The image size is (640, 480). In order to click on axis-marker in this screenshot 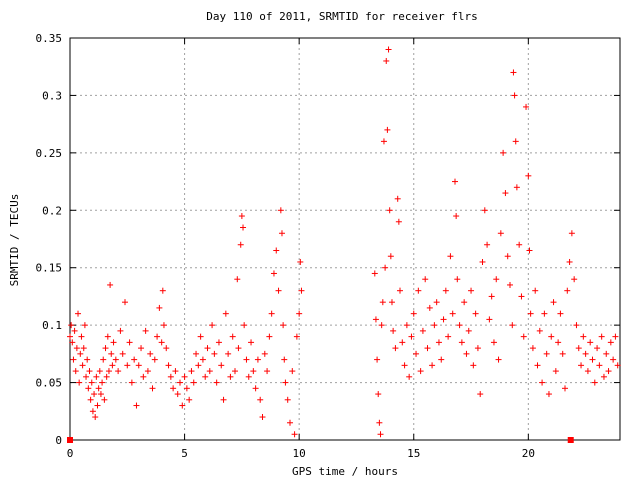, I will do `click(70, 440)`.